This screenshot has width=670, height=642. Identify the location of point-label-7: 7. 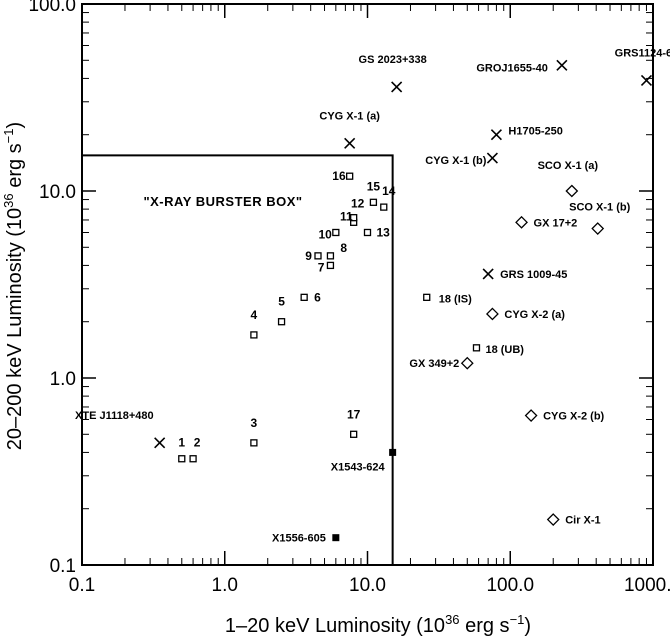
(321, 267).